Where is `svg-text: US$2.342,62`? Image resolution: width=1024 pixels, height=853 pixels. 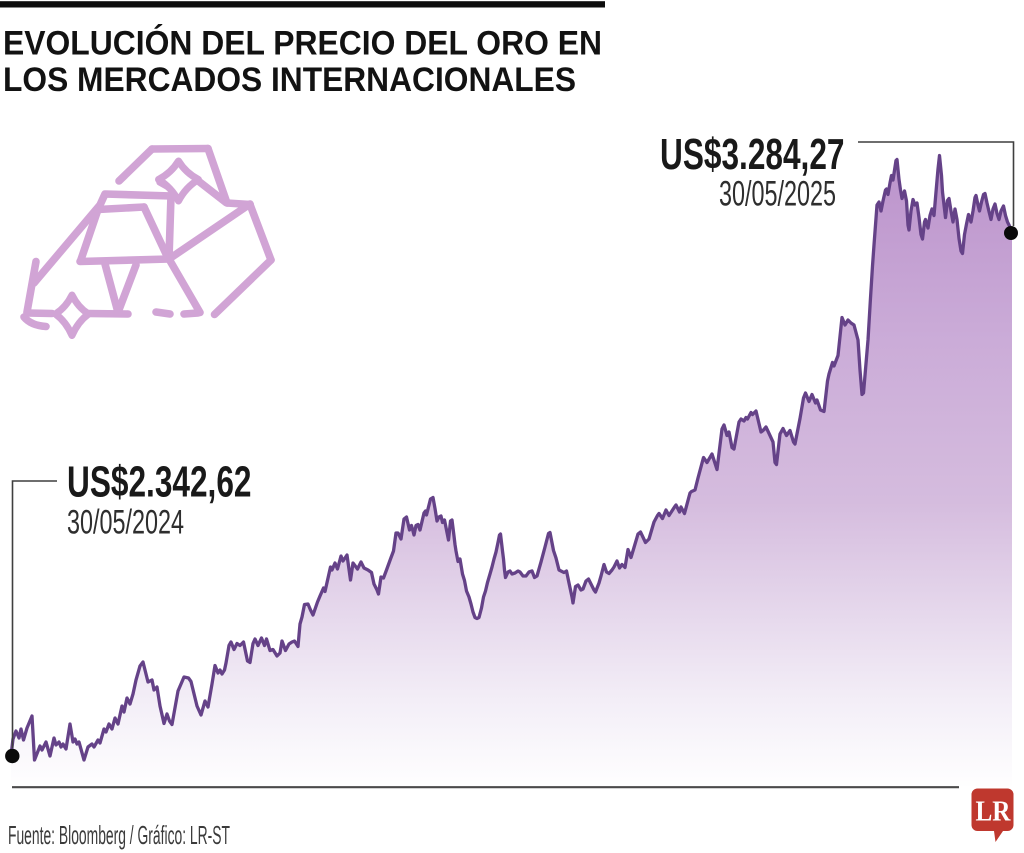
svg-text: US$2.342,62 is located at coordinates (159, 482).